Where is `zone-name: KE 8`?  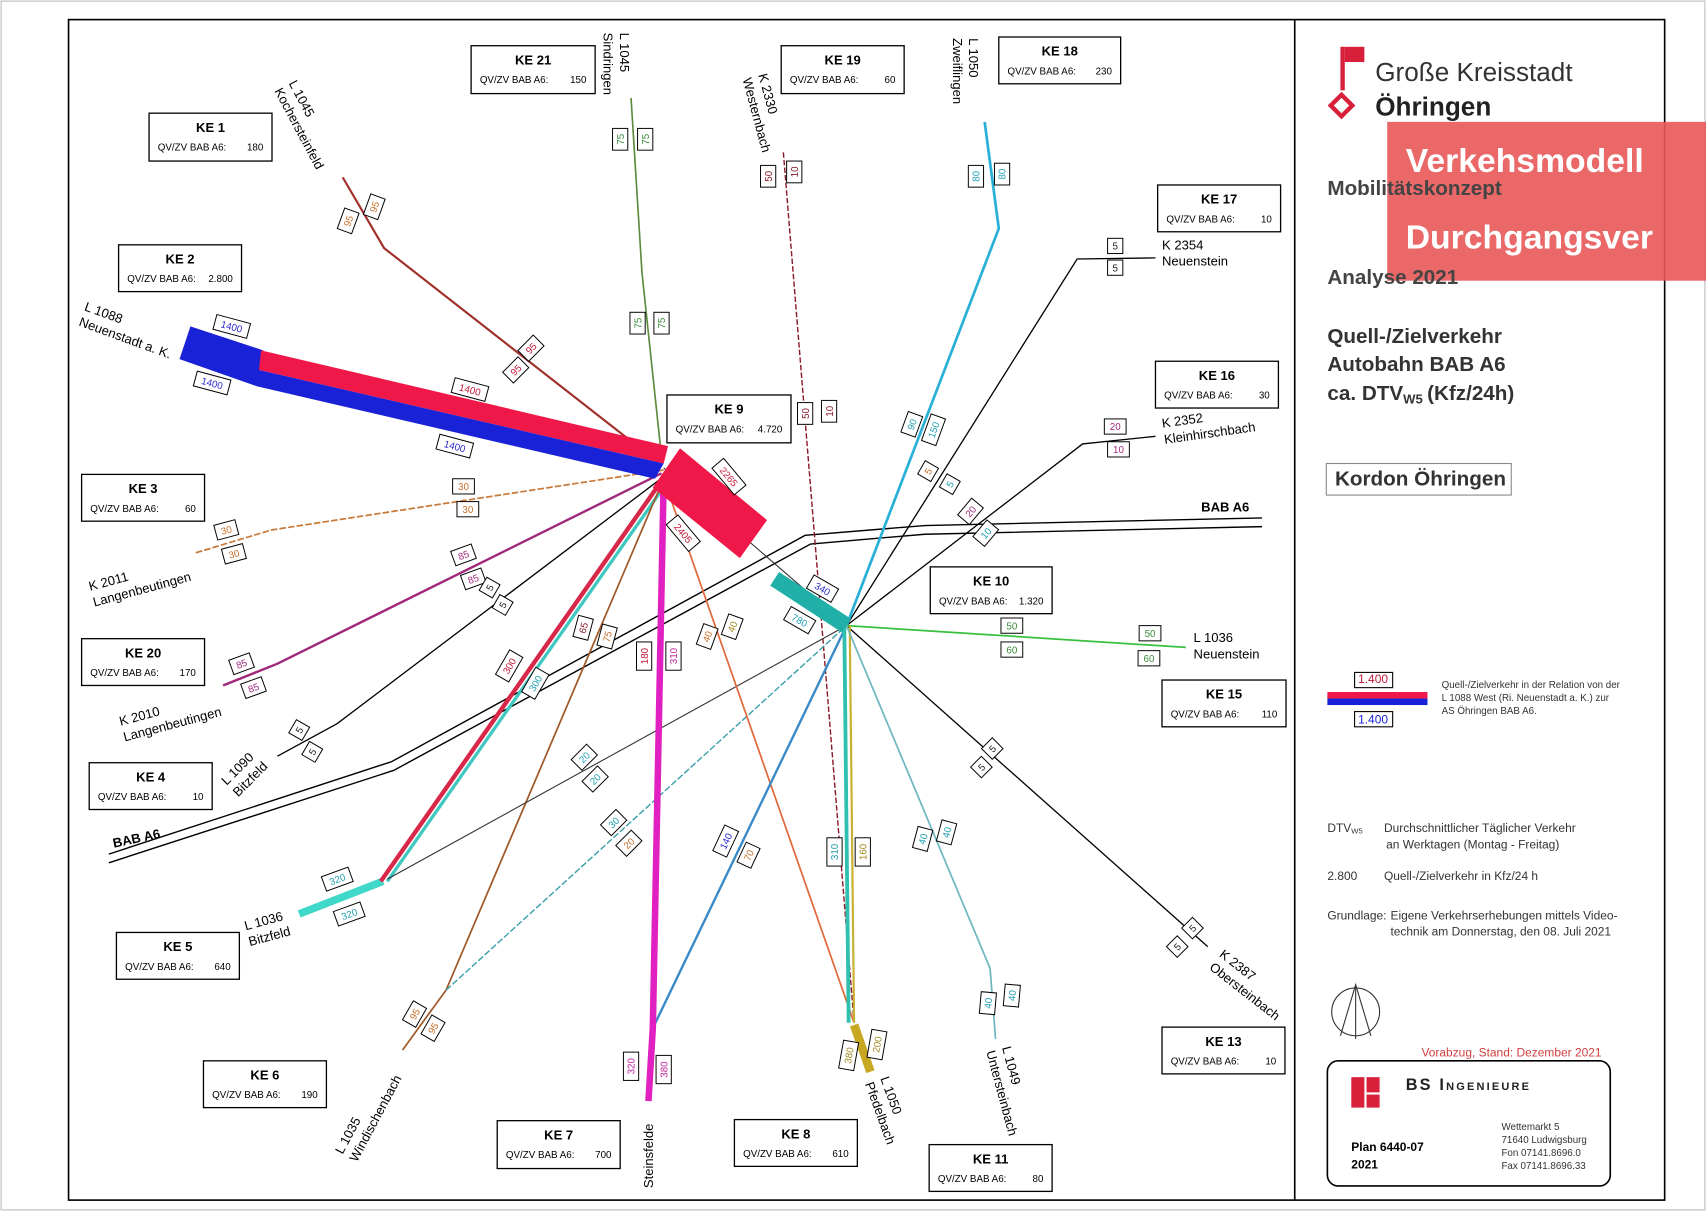 zone-name: KE 8 is located at coordinates (795, 1133).